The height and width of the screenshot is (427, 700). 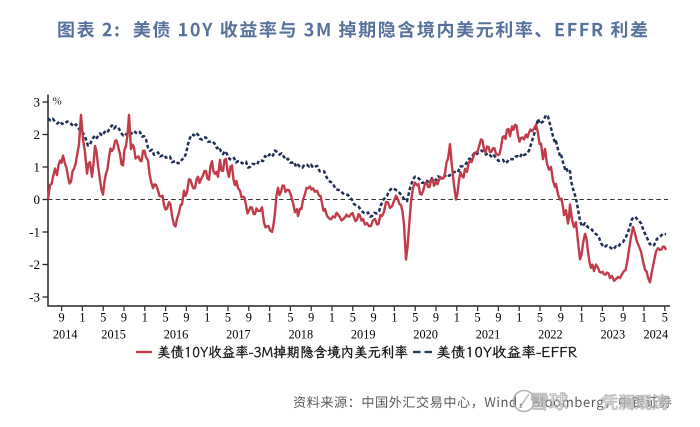 What do you see at coordinates (34, 232) in the screenshot?
I see `svg-text: -1` at bounding box center [34, 232].